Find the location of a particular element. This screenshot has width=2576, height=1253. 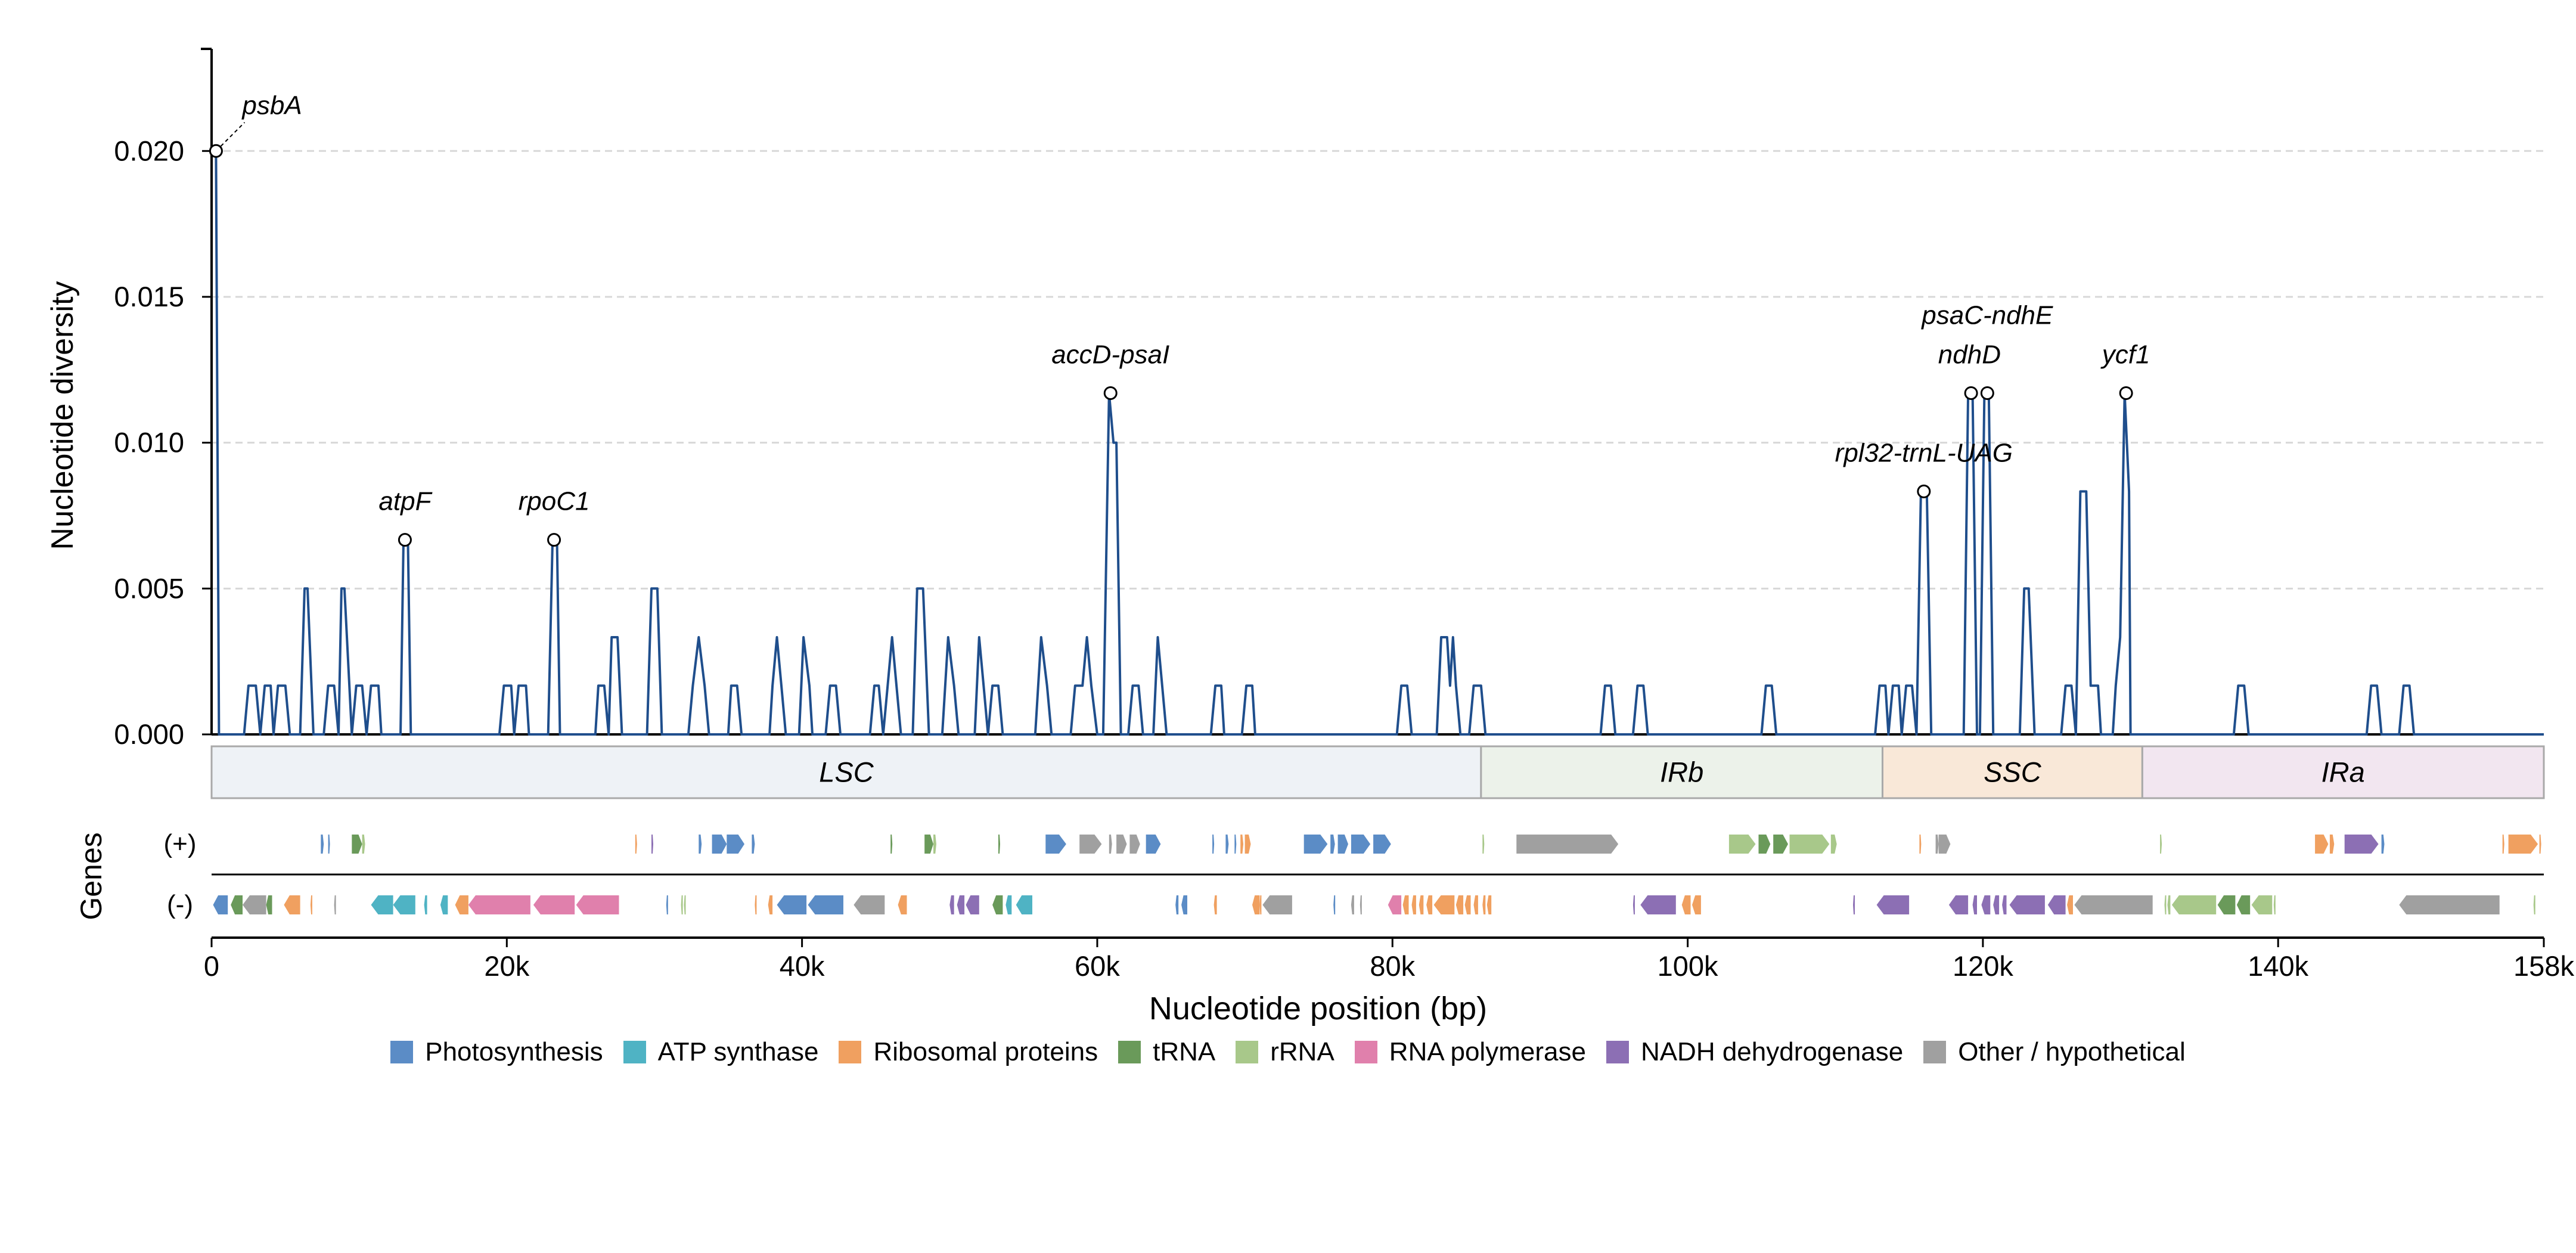

legend-item: tRNA is located at coordinates (1167, 1052).